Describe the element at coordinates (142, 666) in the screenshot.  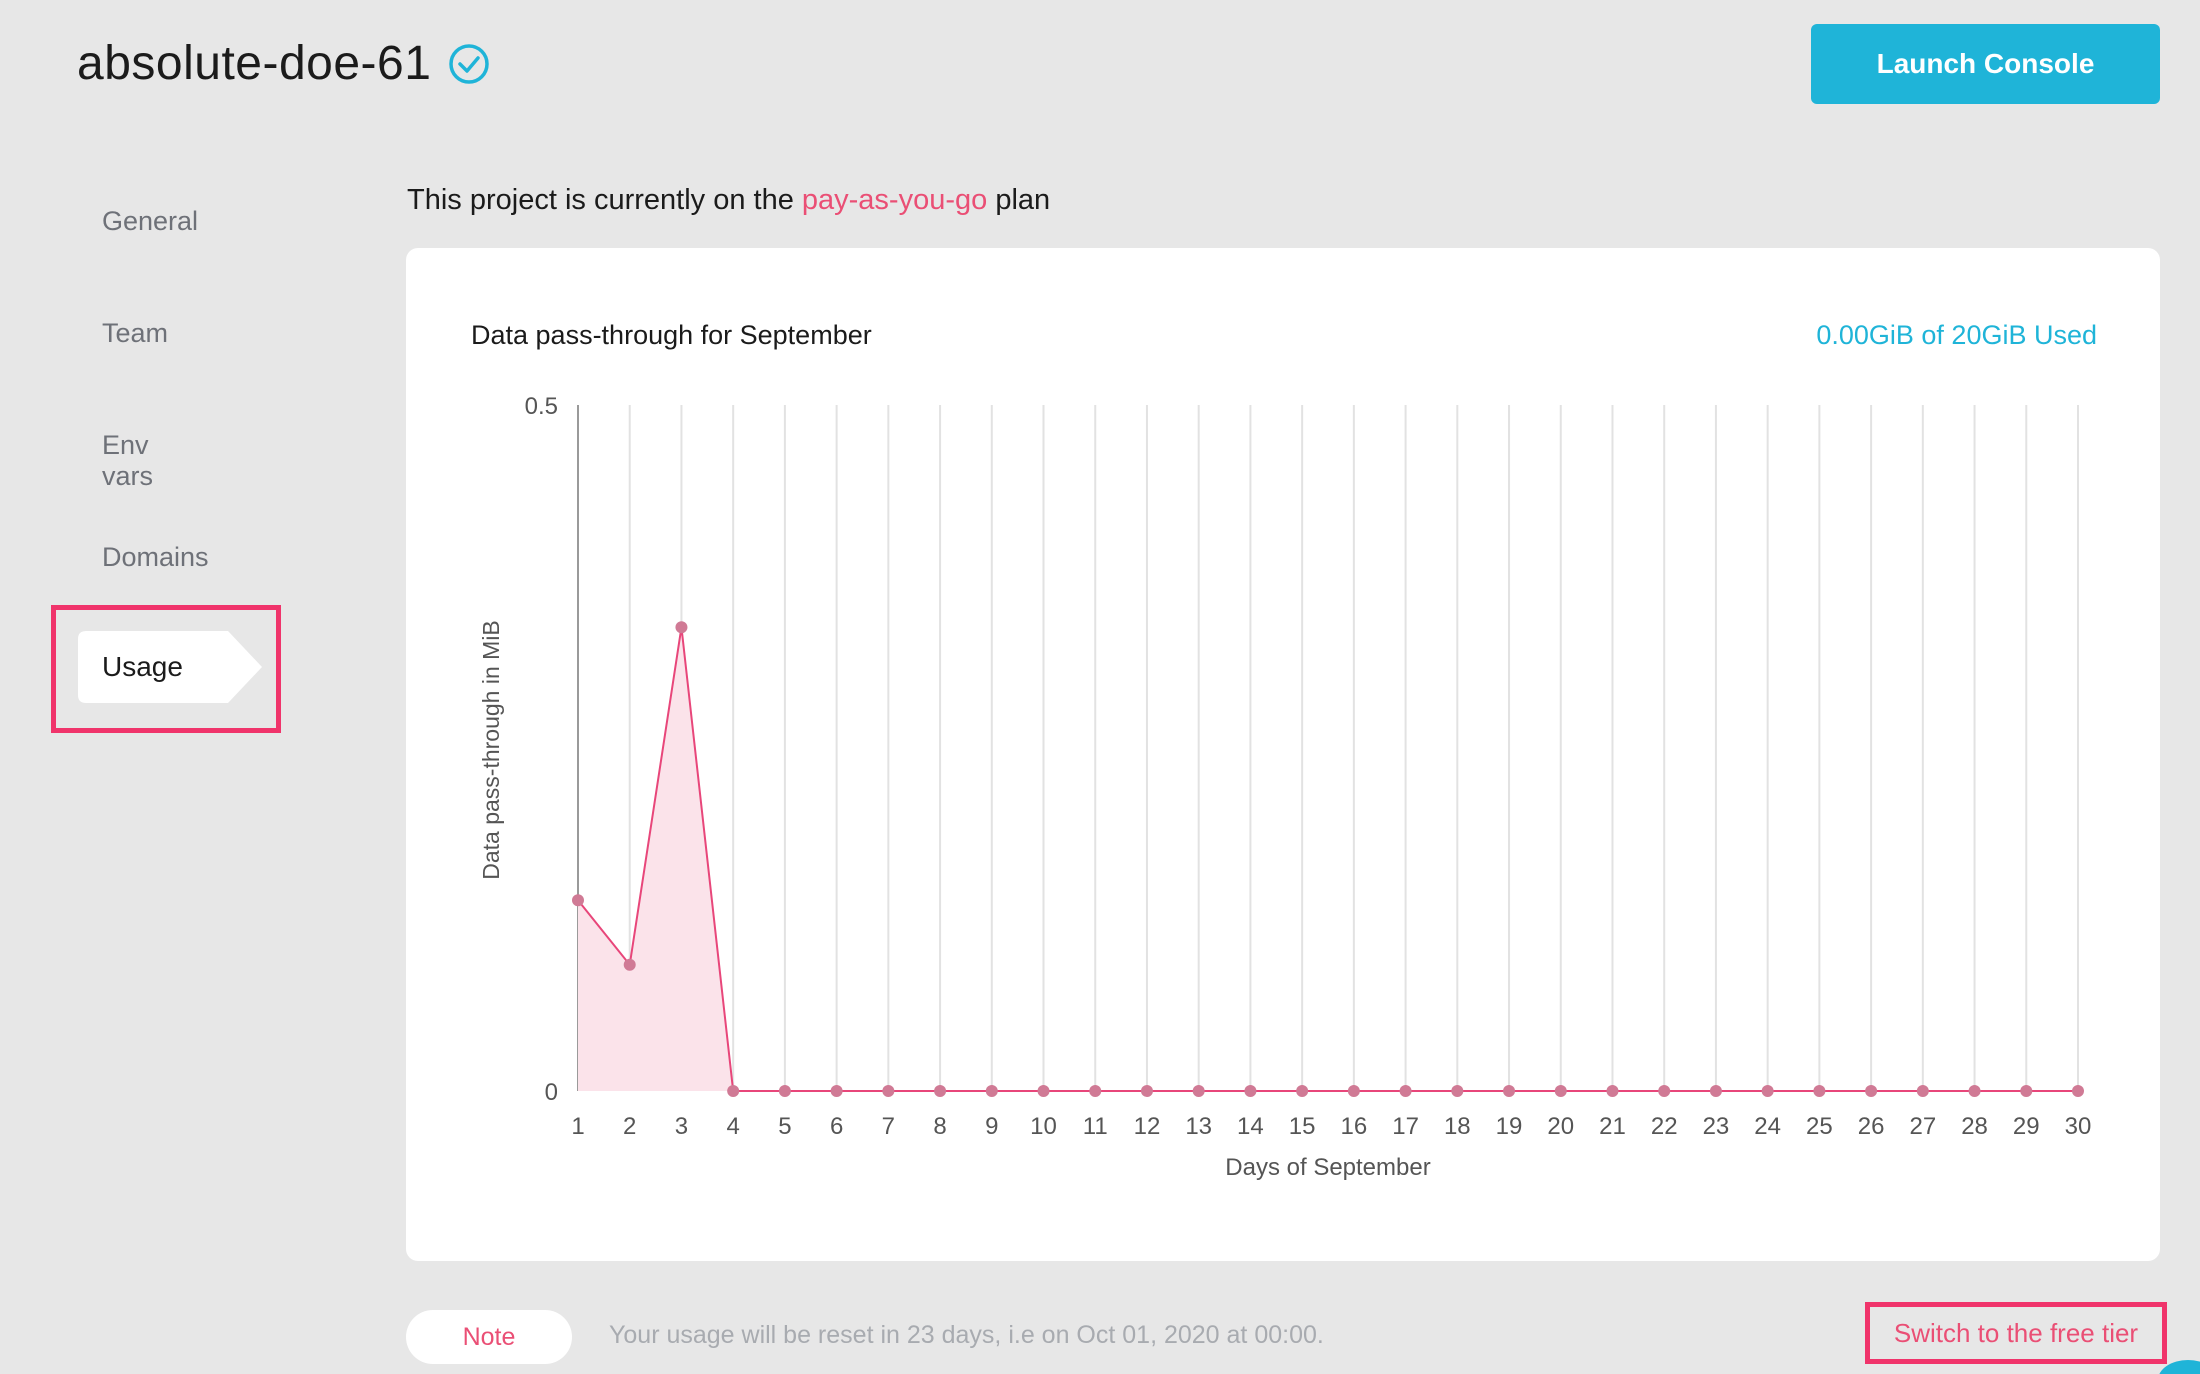
I see `sidebar-item-label: Usage` at that location.